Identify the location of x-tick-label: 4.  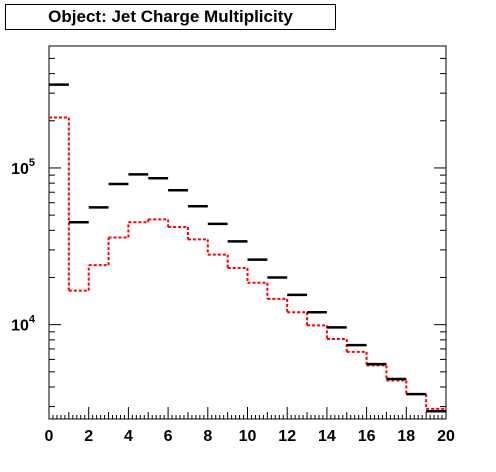
(128, 436).